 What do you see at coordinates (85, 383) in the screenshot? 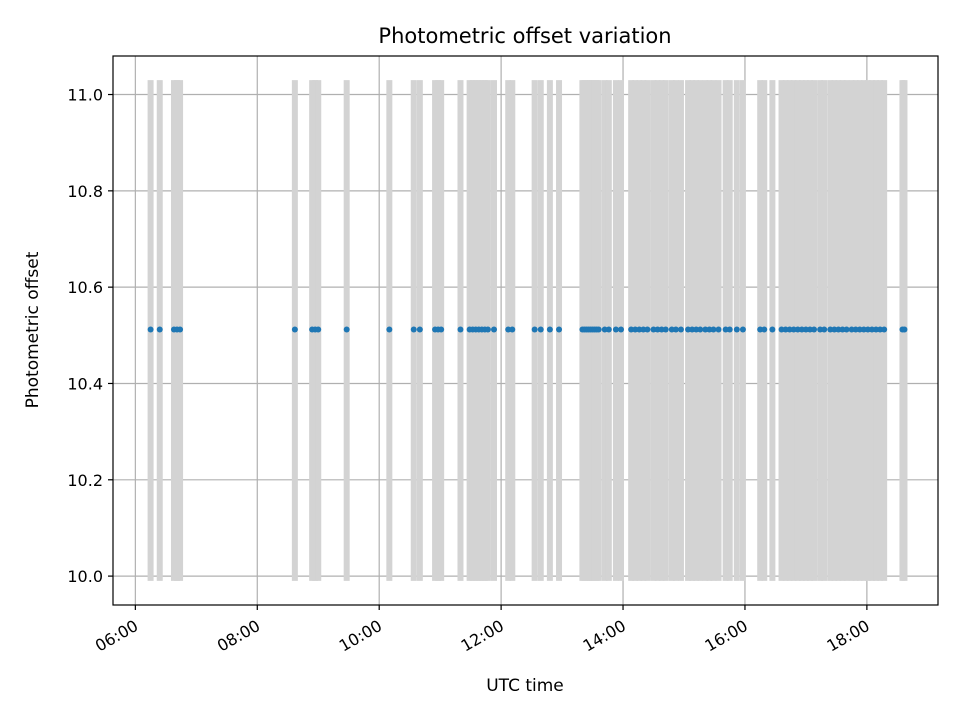
I see `y-tick-label: 10.4` at bounding box center [85, 383].